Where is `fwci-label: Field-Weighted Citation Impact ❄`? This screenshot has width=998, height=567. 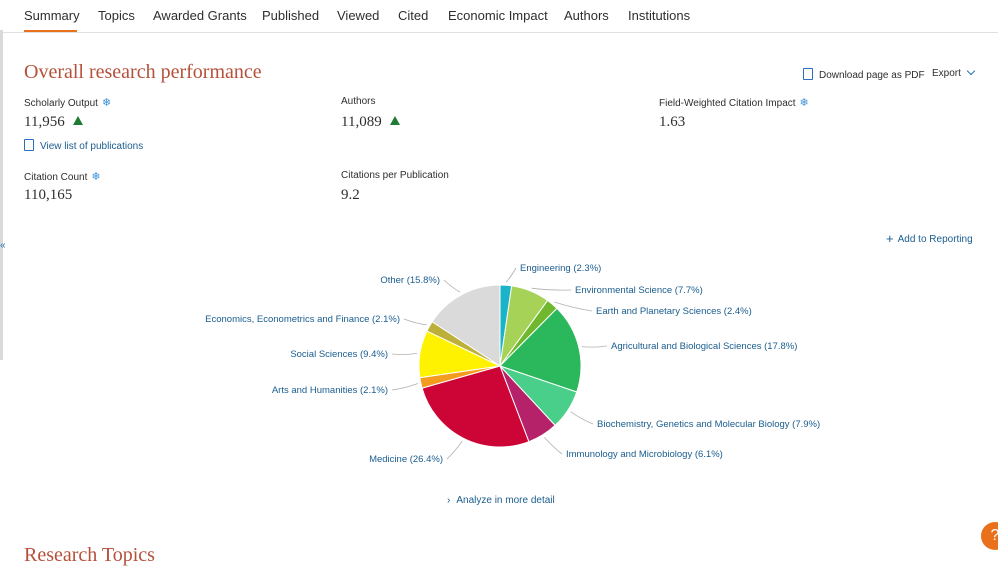
fwci-label: Field-Weighted Citation Impact ❄ is located at coordinates (734, 102).